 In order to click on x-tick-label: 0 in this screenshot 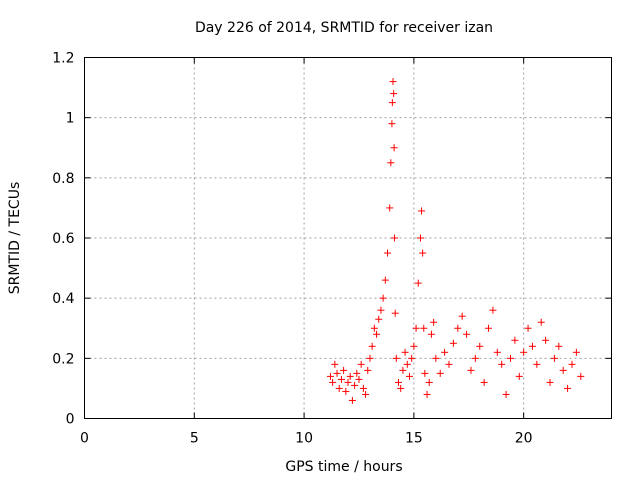, I will do `click(84, 439)`.